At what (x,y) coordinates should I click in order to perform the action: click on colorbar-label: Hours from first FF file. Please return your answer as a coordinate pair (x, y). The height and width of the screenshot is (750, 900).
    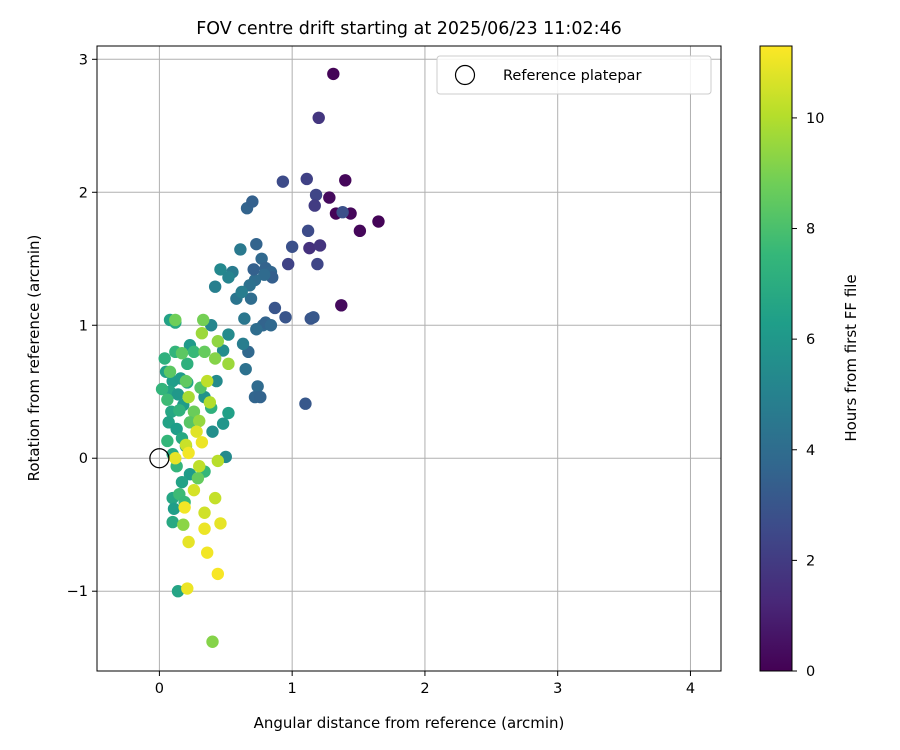
    Looking at the image, I should click on (851, 357).